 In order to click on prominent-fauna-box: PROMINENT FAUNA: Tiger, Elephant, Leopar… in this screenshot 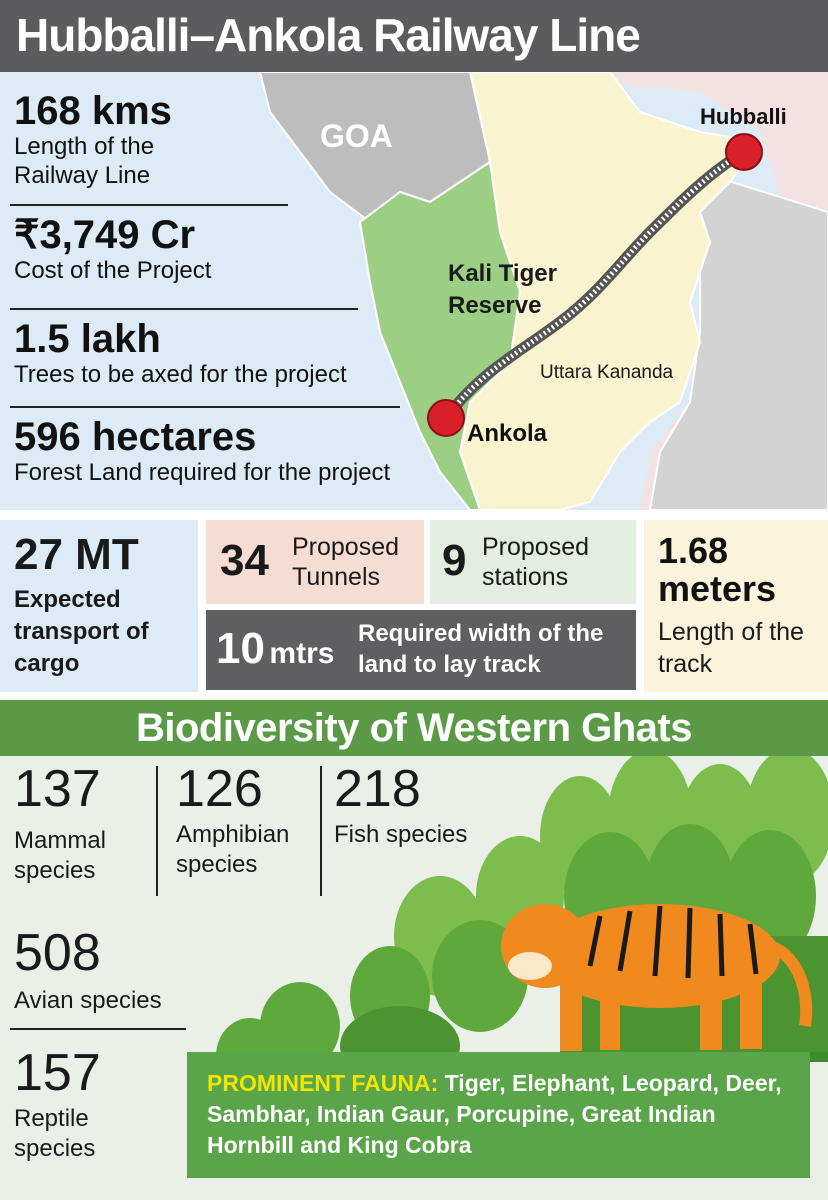, I will do `click(498, 1115)`.